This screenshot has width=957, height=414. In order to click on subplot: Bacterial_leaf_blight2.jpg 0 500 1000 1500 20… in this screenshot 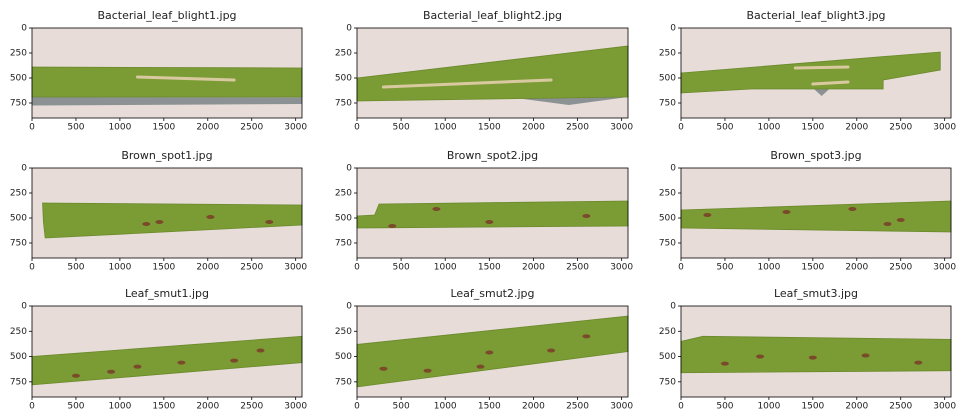, I will do `click(484, 71)`.